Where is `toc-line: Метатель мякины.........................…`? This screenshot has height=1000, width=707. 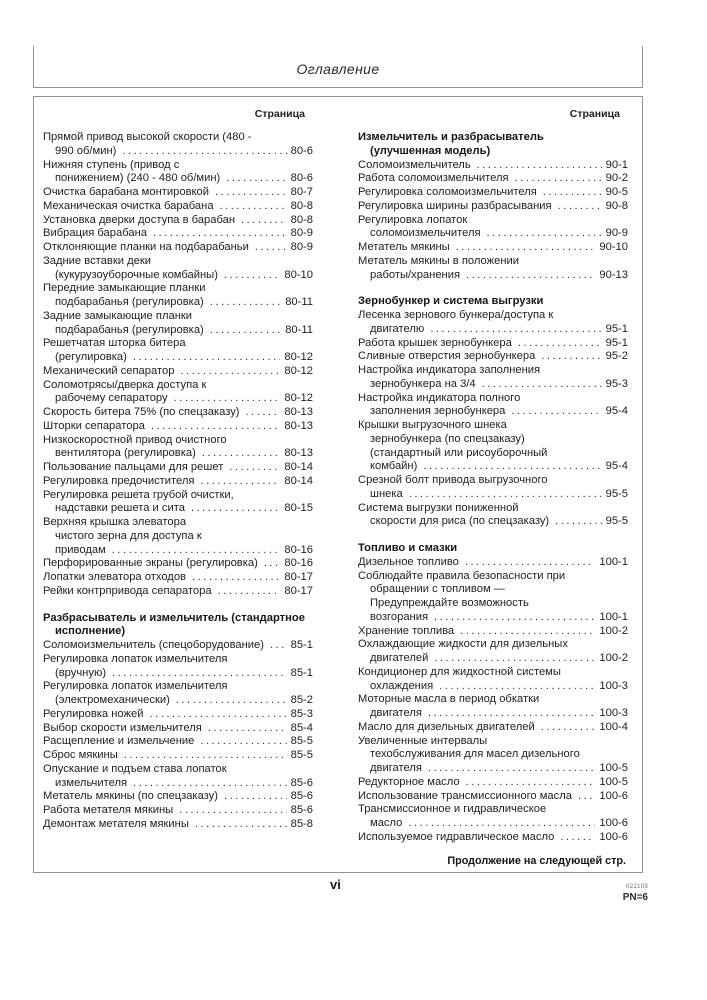
toc-line: Метатель мякины.........................… is located at coordinates (493, 248).